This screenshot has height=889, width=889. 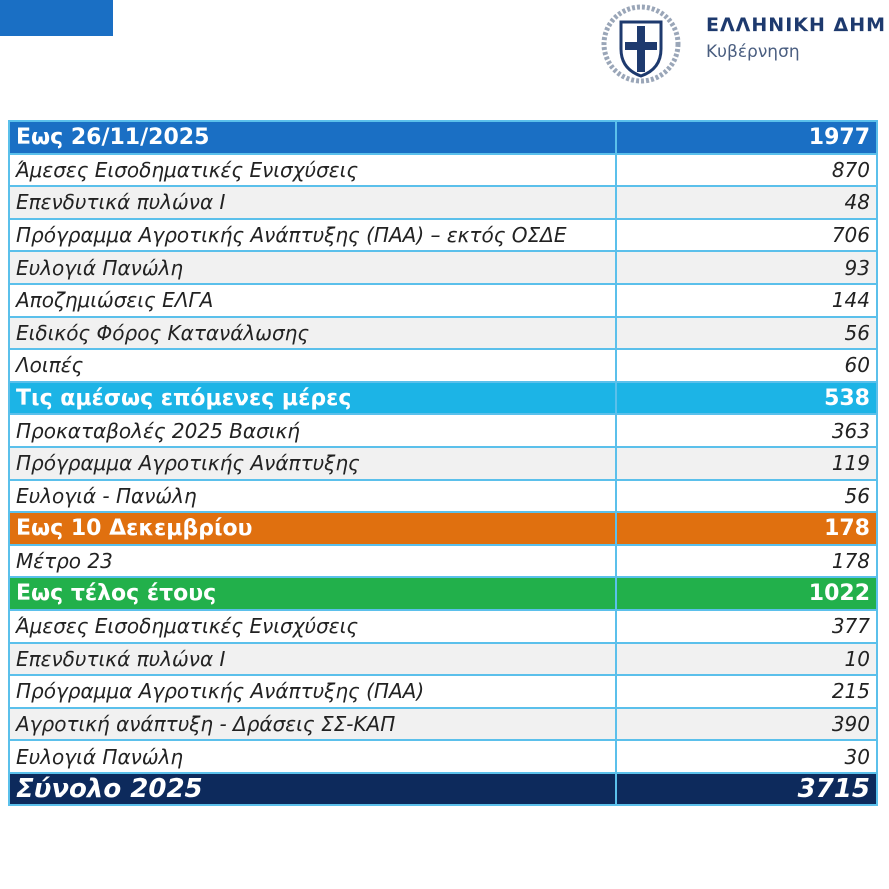 What do you see at coordinates (746, 267) in the screenshot?
I see `item-row-value: 93` at bounding box center [746, 267].